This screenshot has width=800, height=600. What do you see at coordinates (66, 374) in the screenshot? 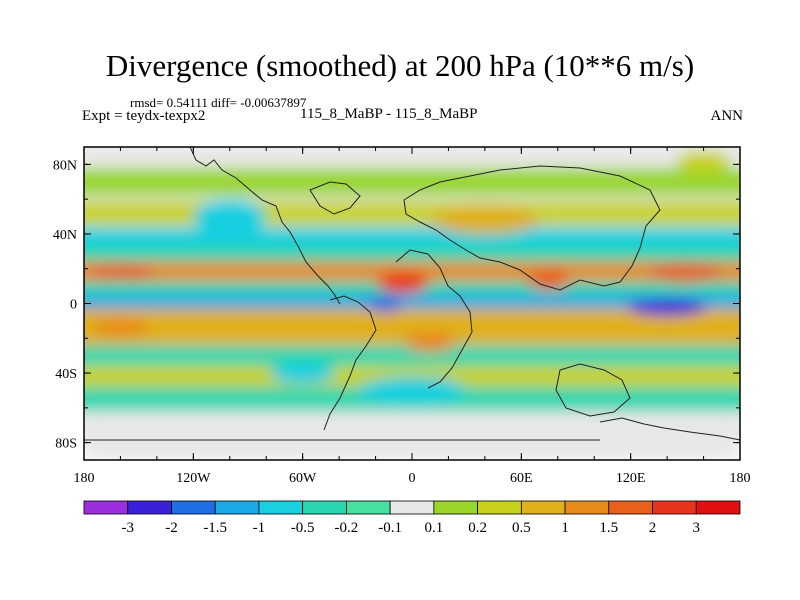
I see `y-tick-label-3: 40S` at bounding box center [66, 374].